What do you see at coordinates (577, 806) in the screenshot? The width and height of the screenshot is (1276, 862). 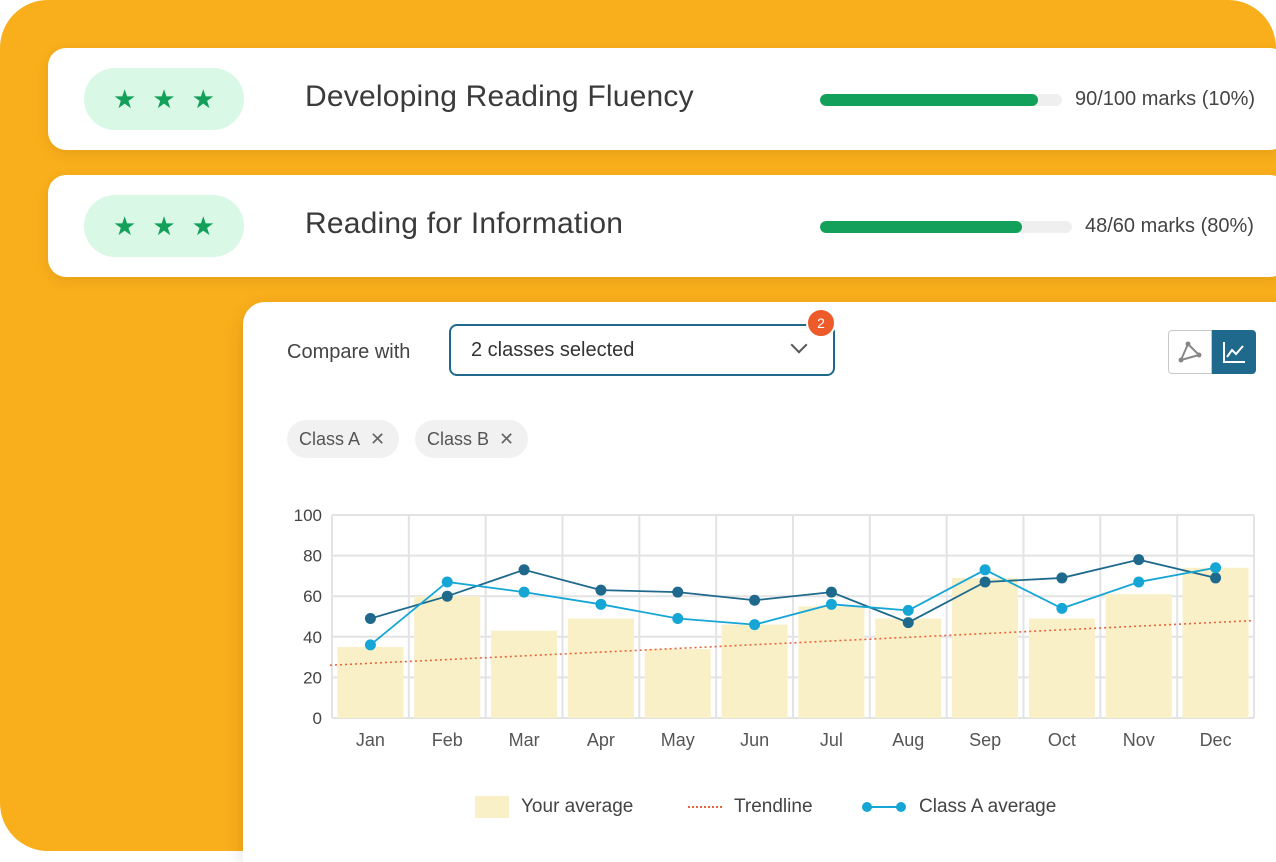 I see `legend-label: Your average` at bounding box center [577, 806].